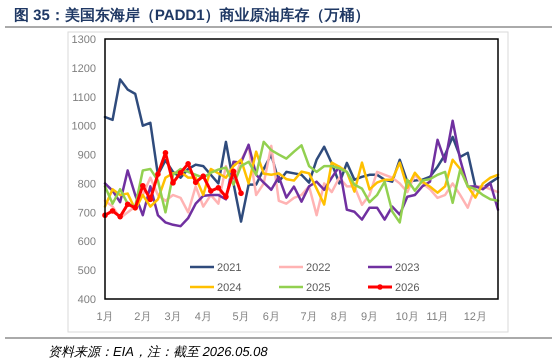 The width and height of the screenshot is (557, 364). I want to click on y-tick-label: 1200, so click(84, 68).